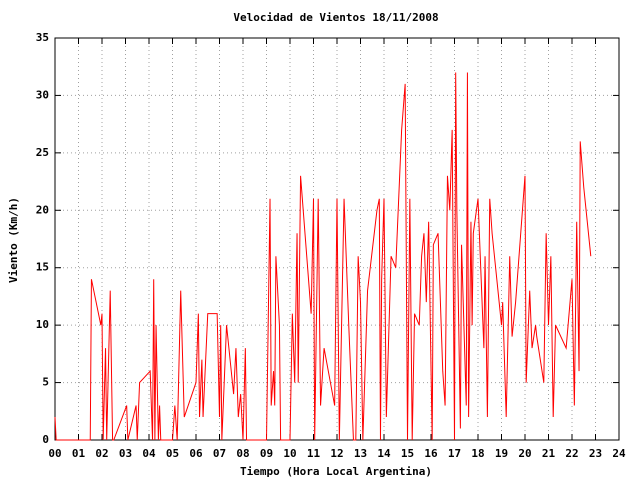  Describe the element at coordinates (42, 37) in the screenshot. I see `y-tick-label: 35` at that location.